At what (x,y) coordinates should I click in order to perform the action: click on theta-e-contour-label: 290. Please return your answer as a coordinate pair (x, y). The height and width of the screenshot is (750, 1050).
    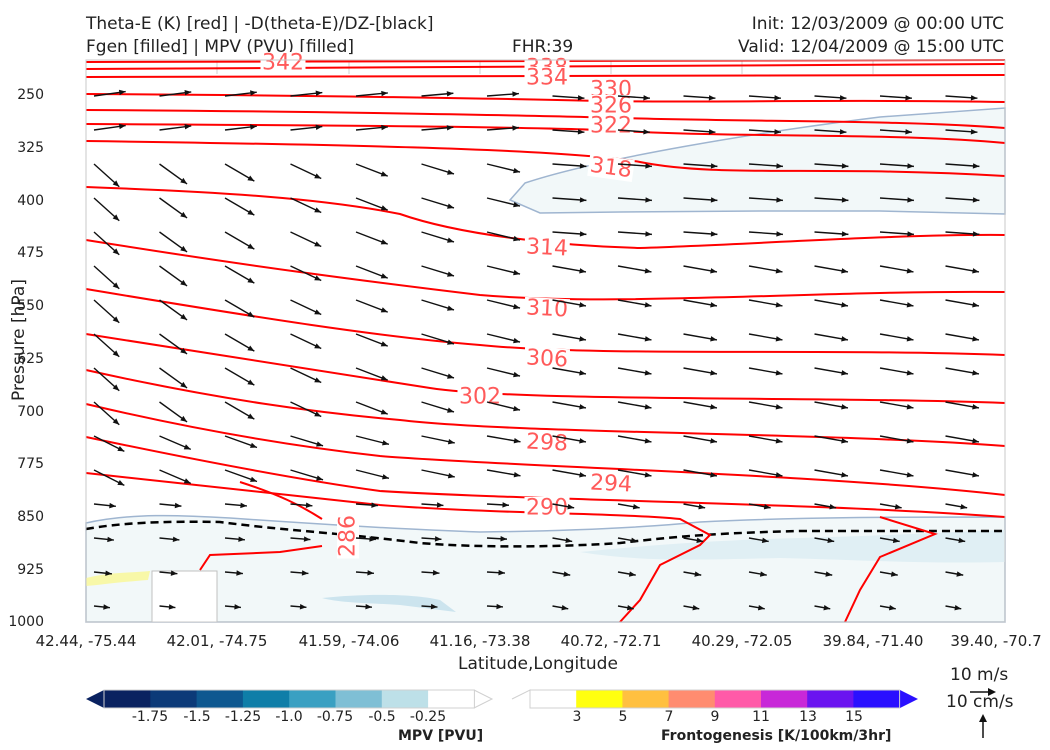
    Looking at the image, I should click on (547, 508).